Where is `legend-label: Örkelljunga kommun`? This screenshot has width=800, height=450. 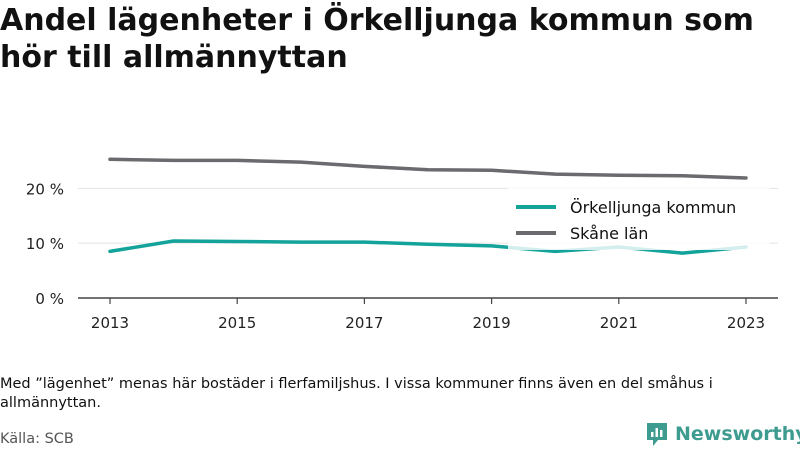
legend-label: Örkelljunga kommun is located at coordinates (653, 207).